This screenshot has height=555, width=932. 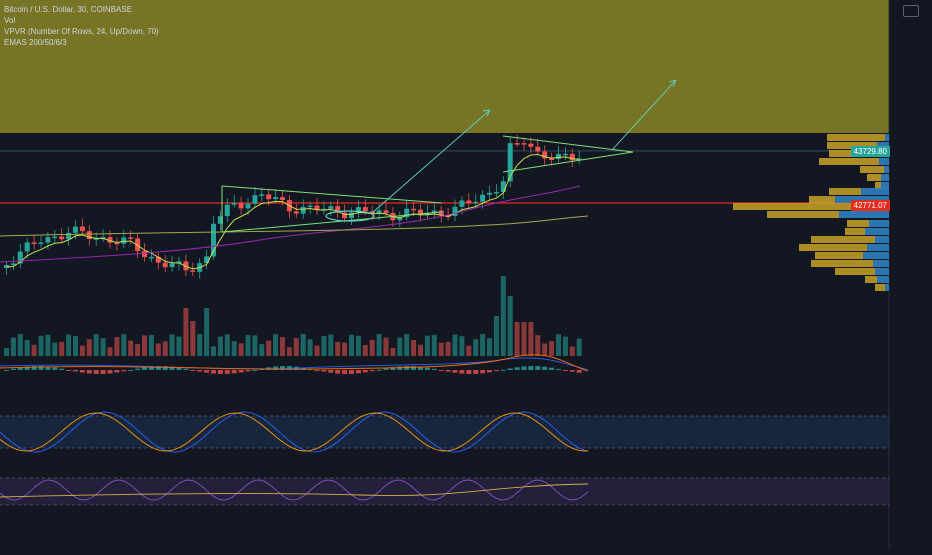 What do you see at coordinates (870, 205) in the screenshot?
I see `level-price-label: 42771.07` at bounding box center [870, 205].